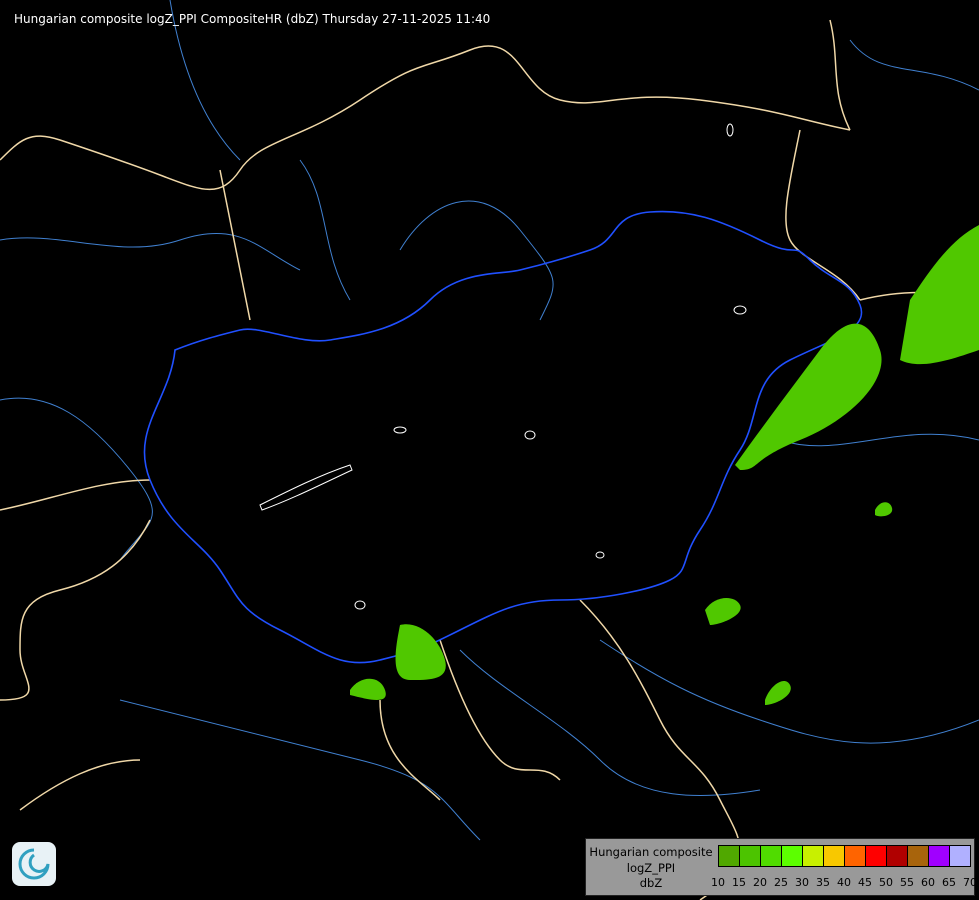 Image resolution: width=979 pixels, height=900 pixels. Describe the element at coordinates (886, 882) in the screenshot. I see `legend-tick-label: 50` at that location.